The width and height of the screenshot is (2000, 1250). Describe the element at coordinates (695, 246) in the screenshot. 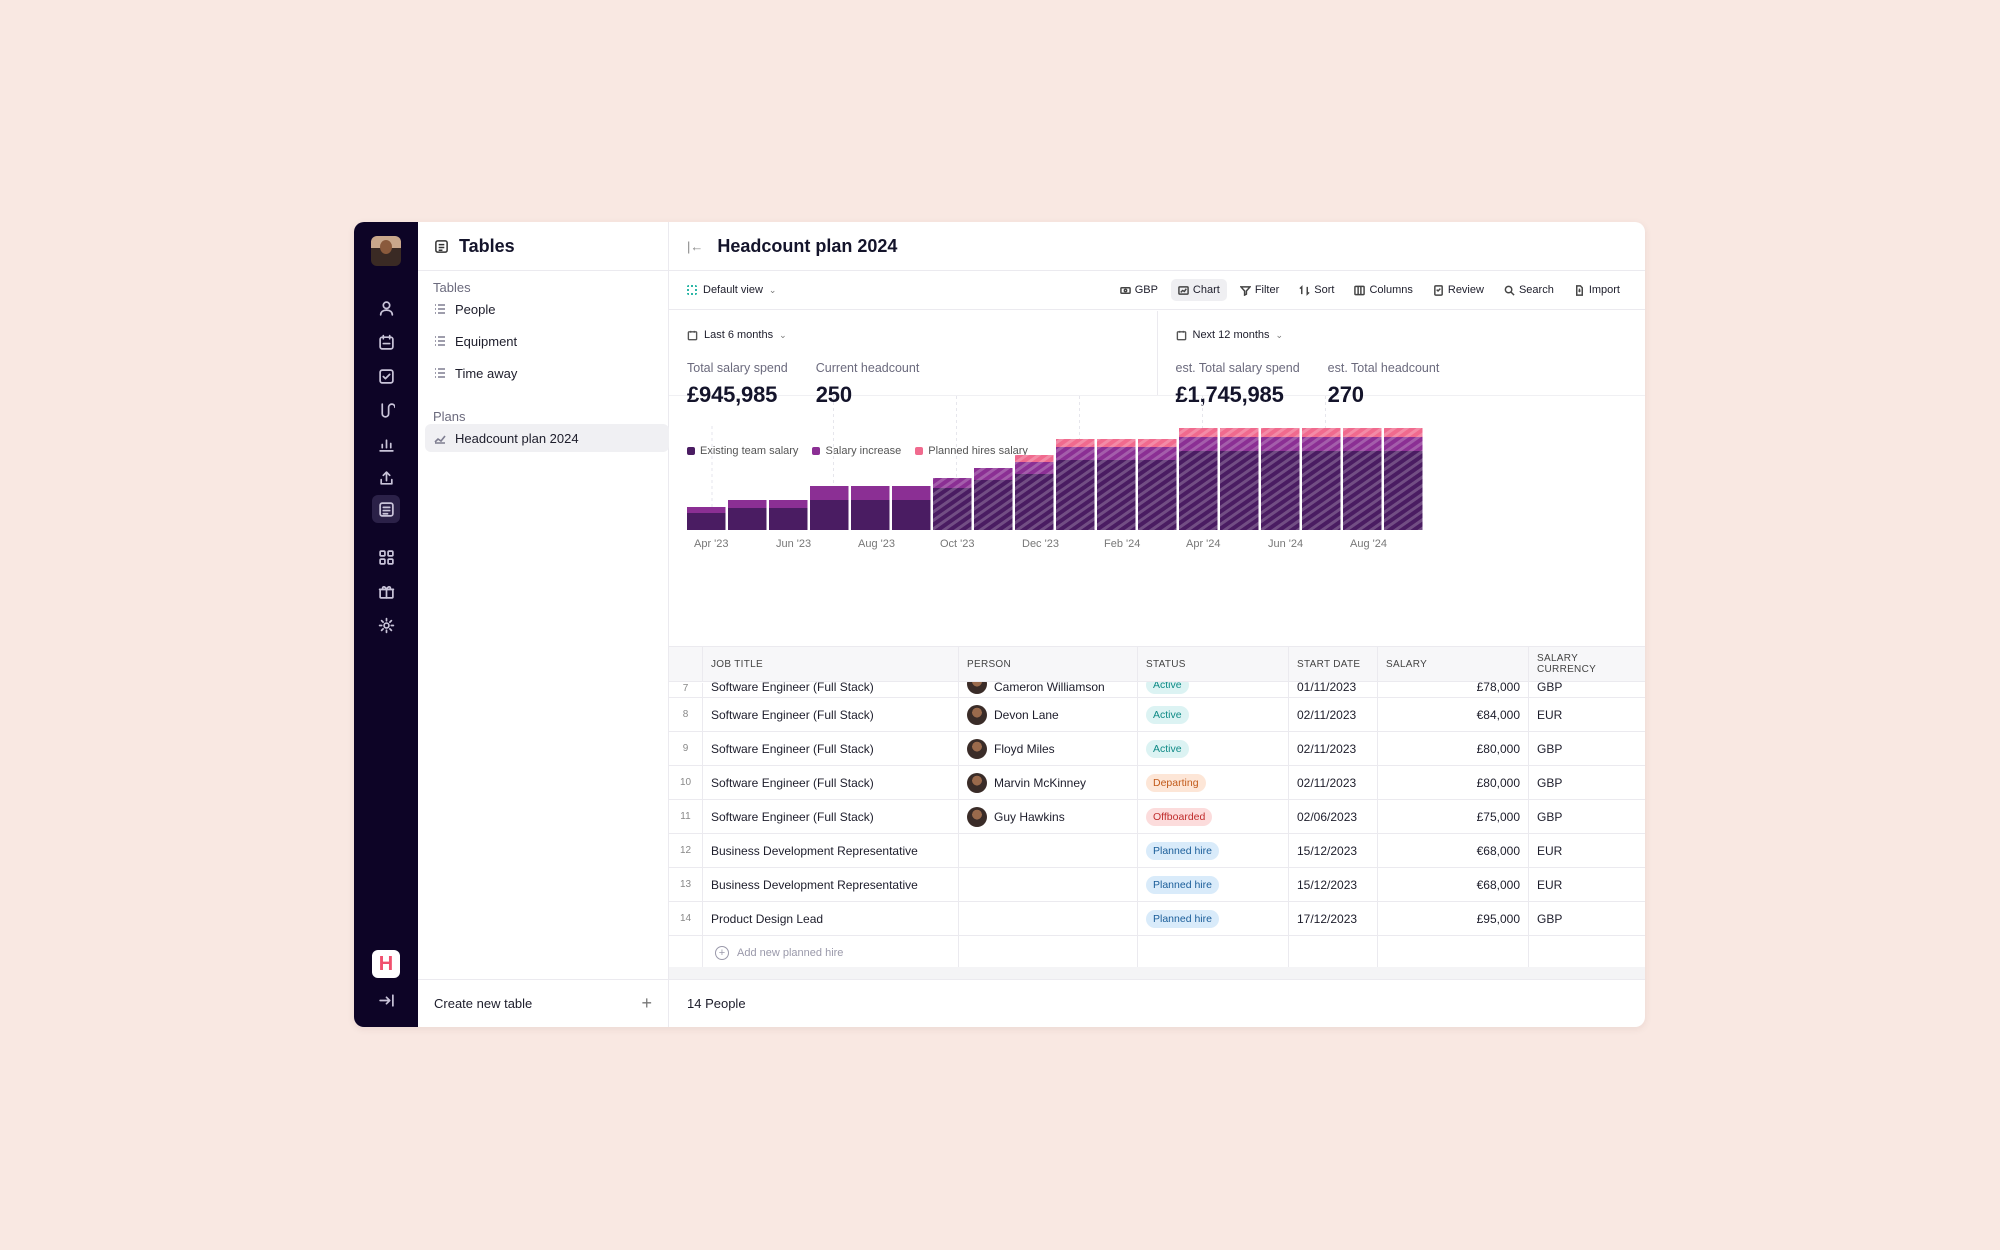

I see `collapse-sidebar-icon: |←` at that location.